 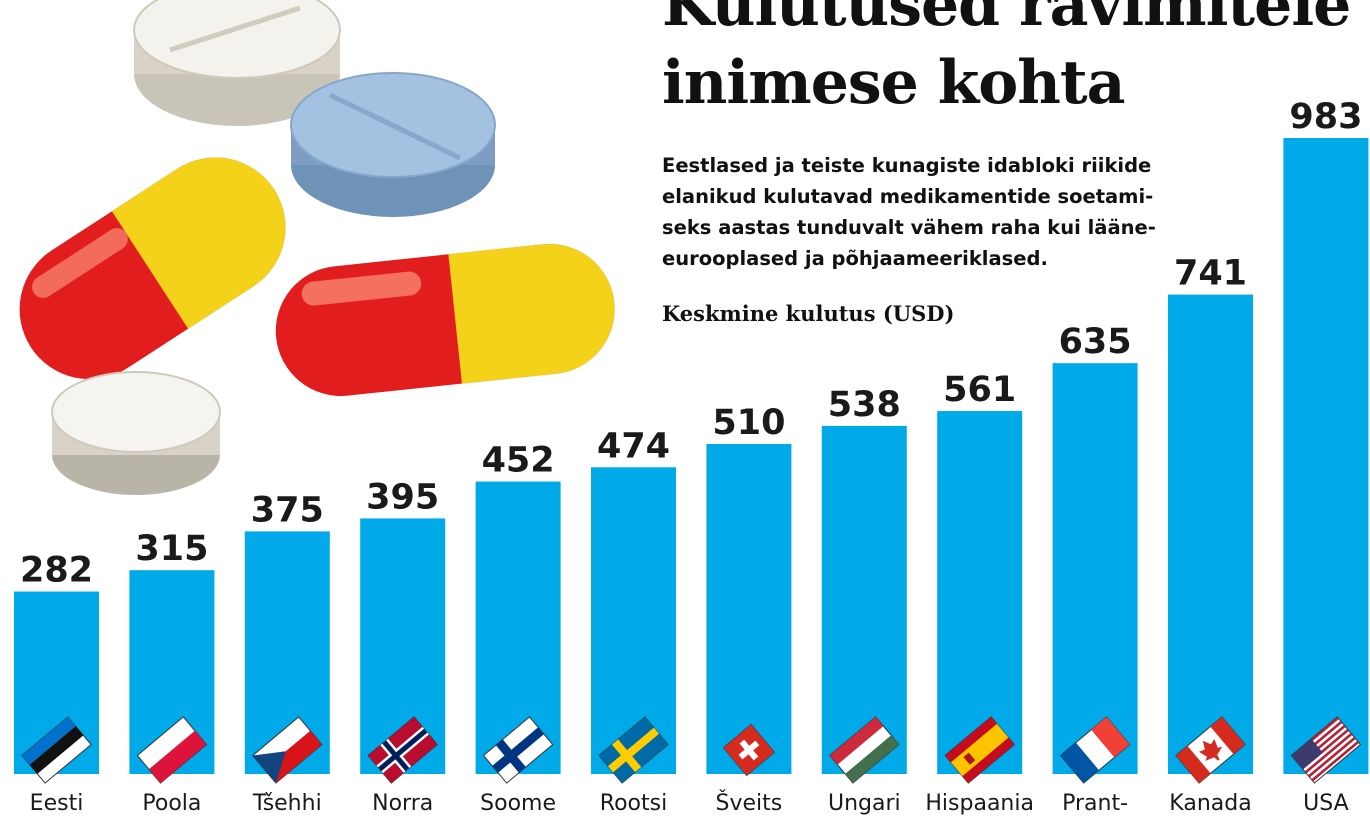 I want to click on bar-rootsi, so click(x=633, y=620).